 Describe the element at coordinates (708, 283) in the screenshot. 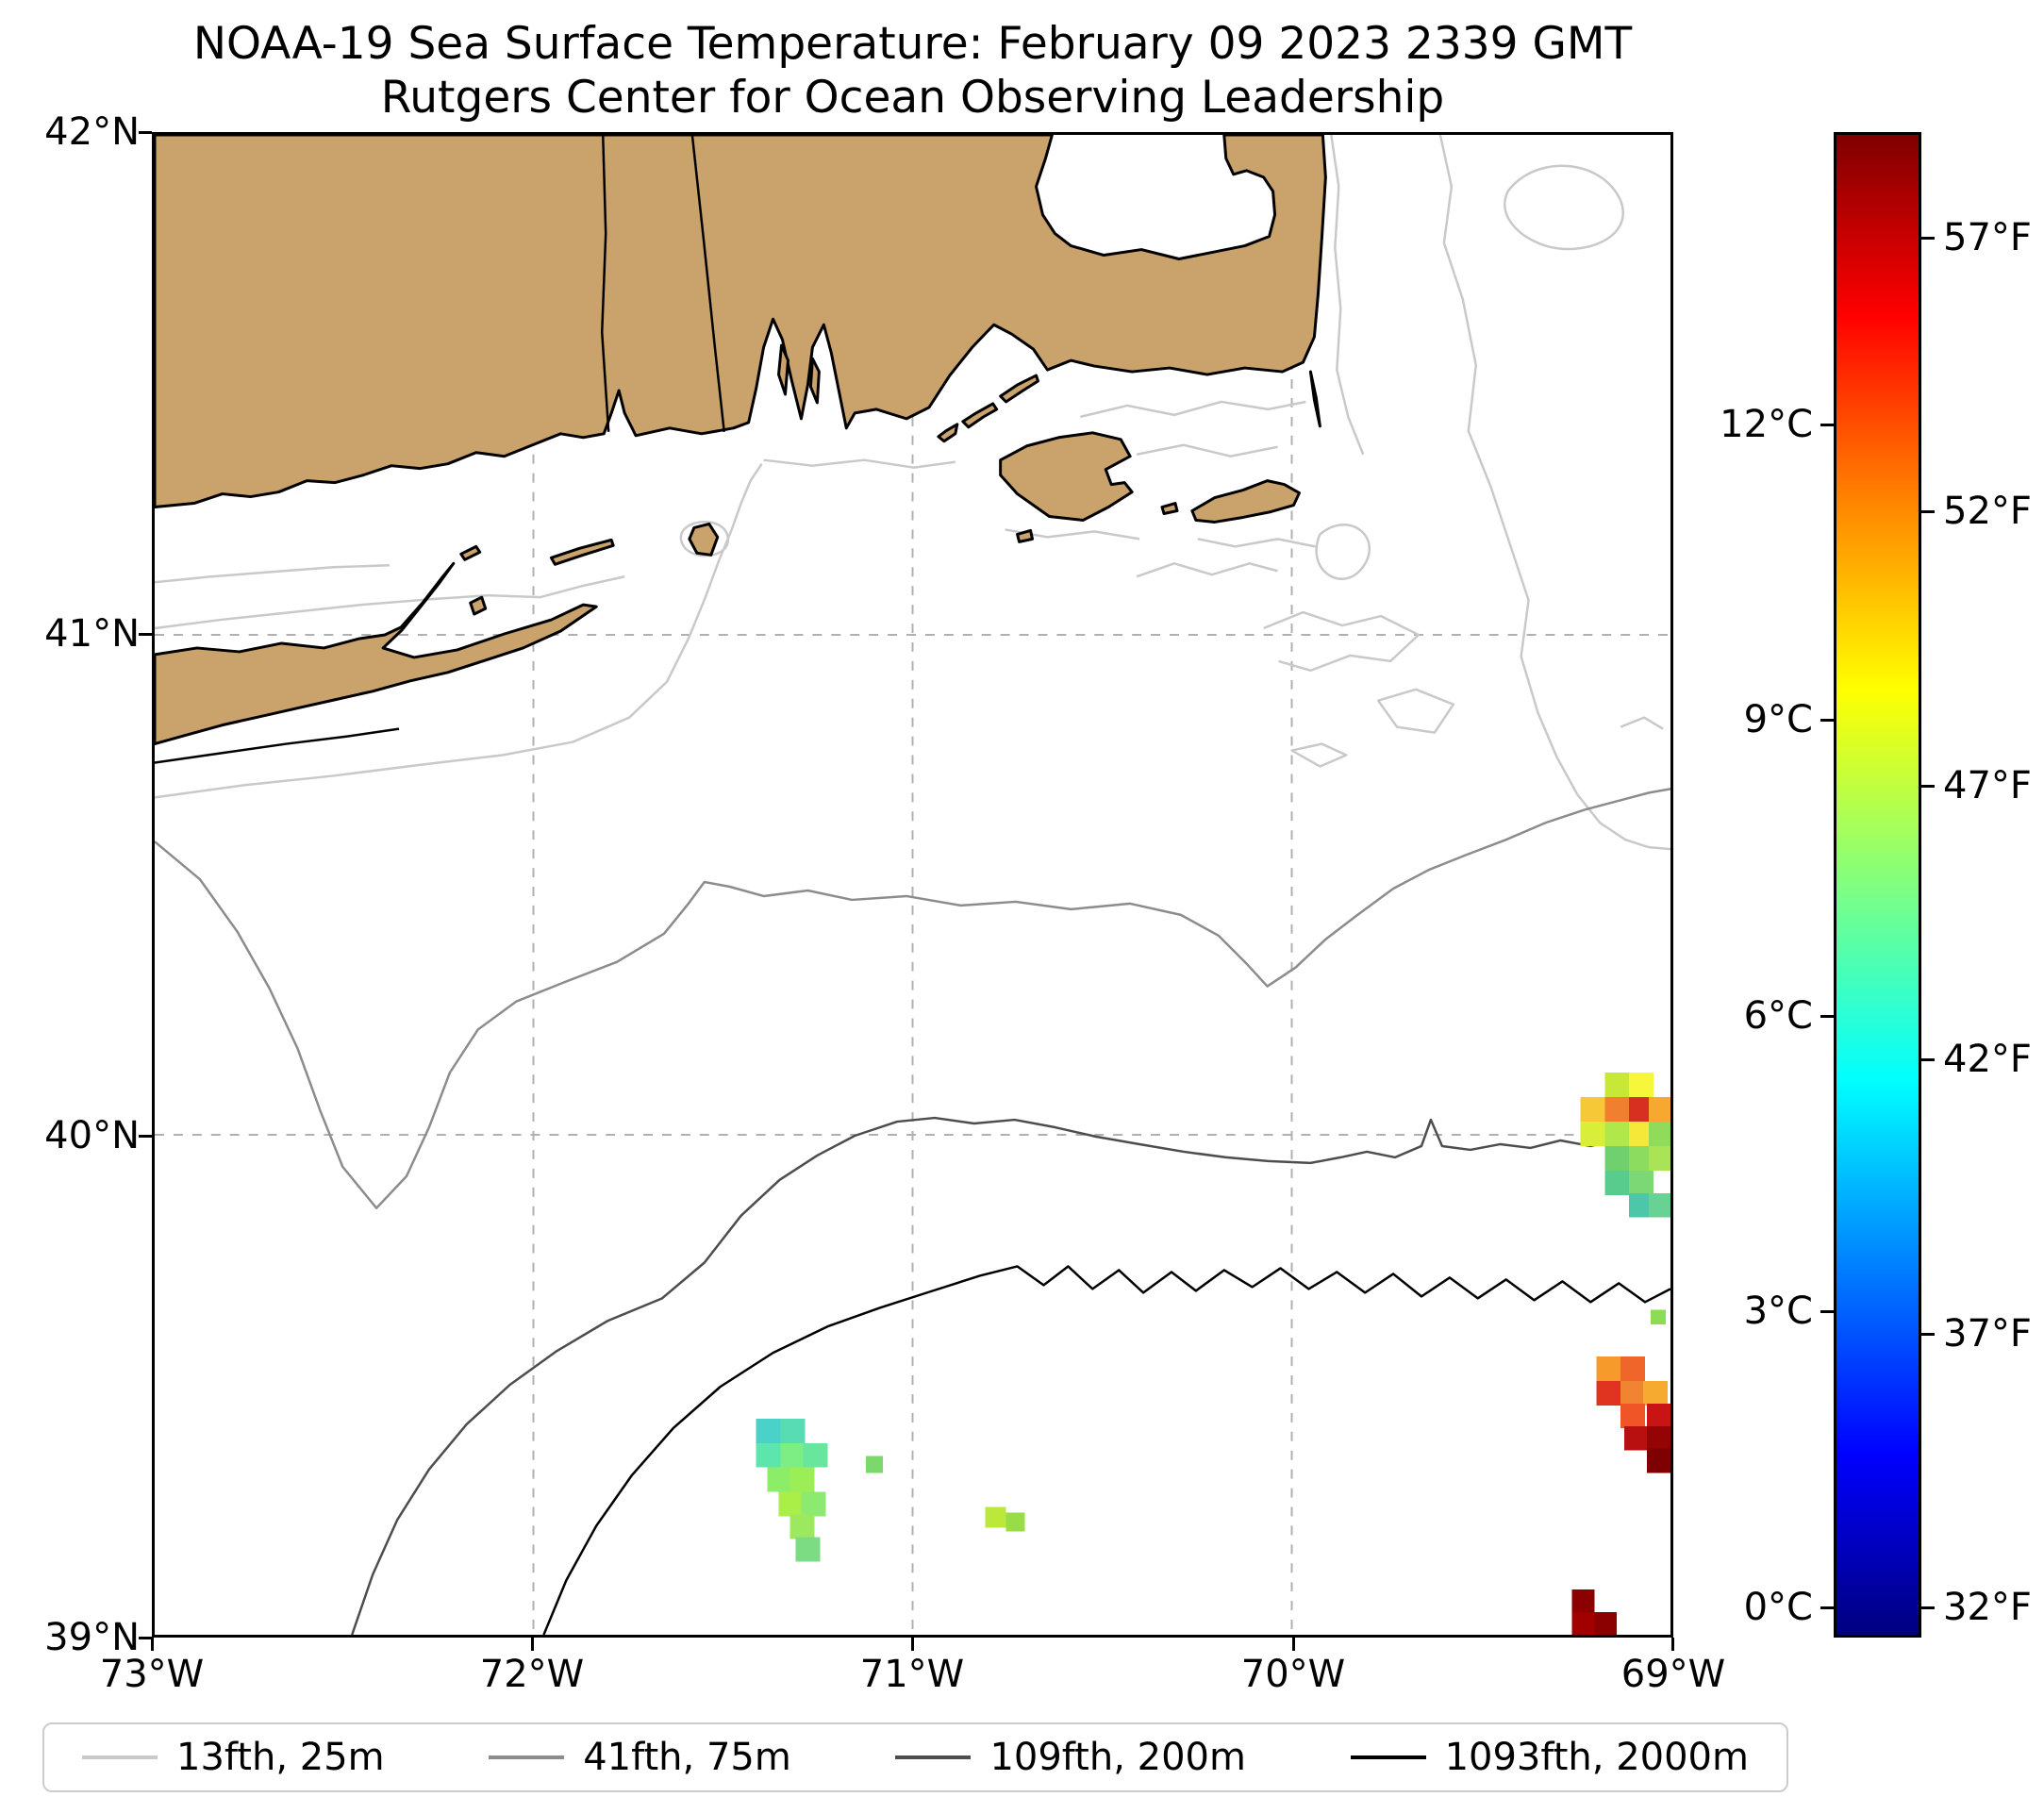

I see `state-border-ri-ma` at that location.